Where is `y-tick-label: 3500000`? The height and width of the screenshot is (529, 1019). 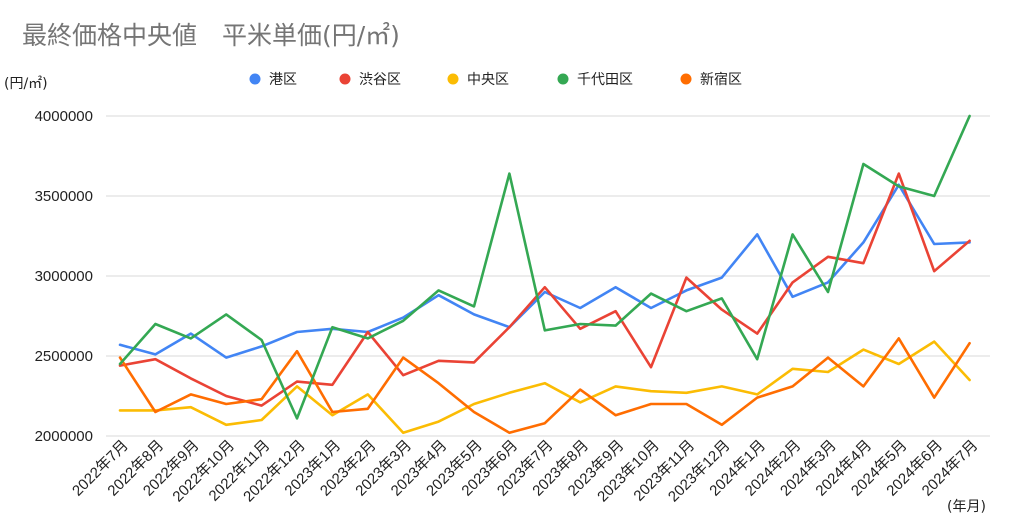
y-tick-label: 3500000 is located at coordinates (64, 196).